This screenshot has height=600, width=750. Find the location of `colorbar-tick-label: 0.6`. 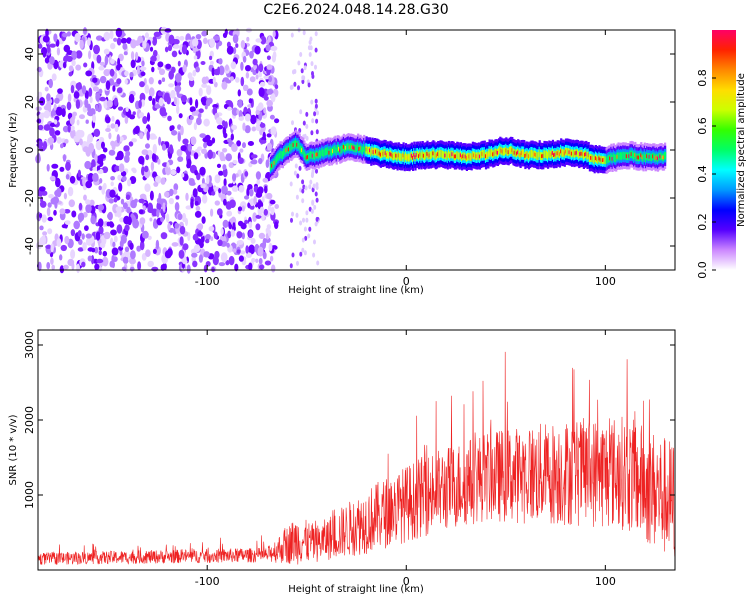

colorbar-tick-label: 0.6 is located at coordinates (702, 126).